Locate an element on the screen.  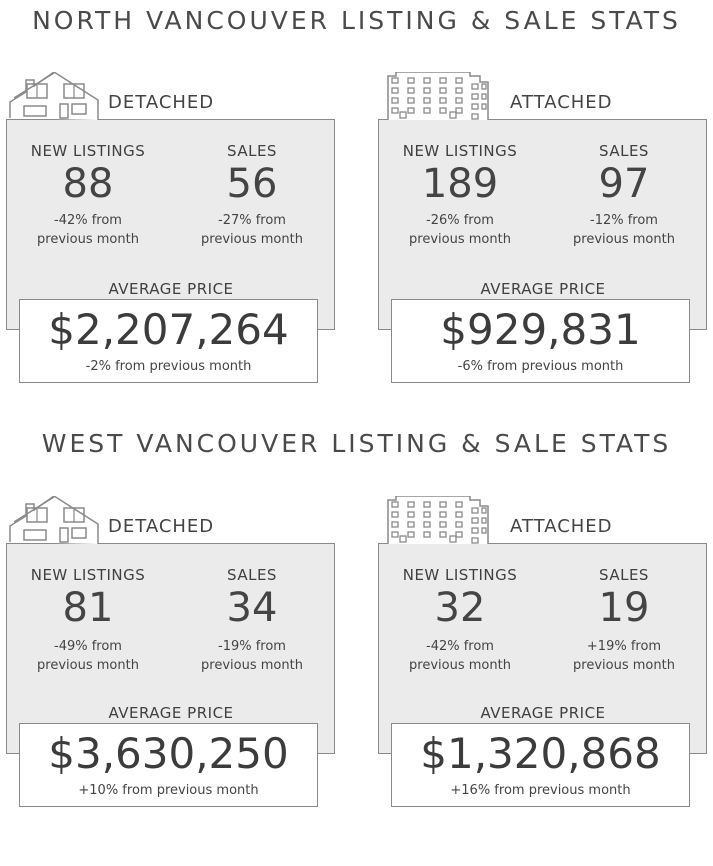
sales-change-line1: -12% from is located at coordinates (624, 220).